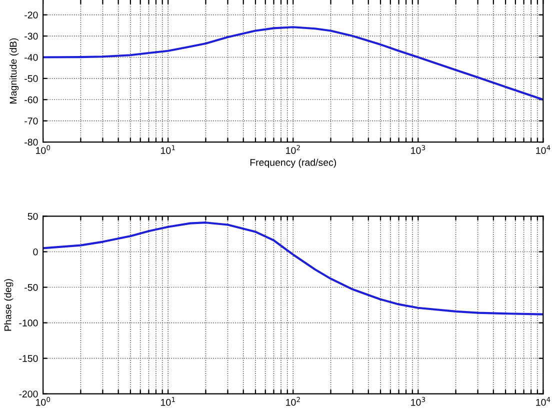 The height and width of the screenshot is (419, 552). I want to click on y-tick-label: -60, so click(31, 100).